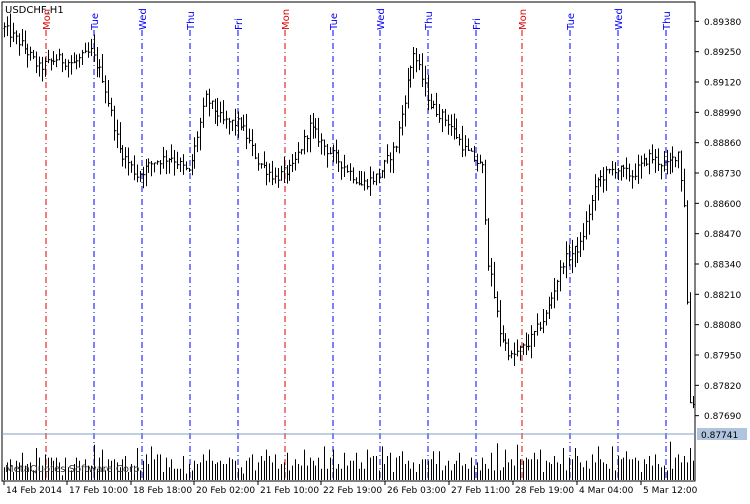 This screenshot has width=750, height=504. What do you see at coordinates (416, 491) in the screenshot?
I see `x-tick-label: 26 Feb 03:00` at bounding box center [416, 491].